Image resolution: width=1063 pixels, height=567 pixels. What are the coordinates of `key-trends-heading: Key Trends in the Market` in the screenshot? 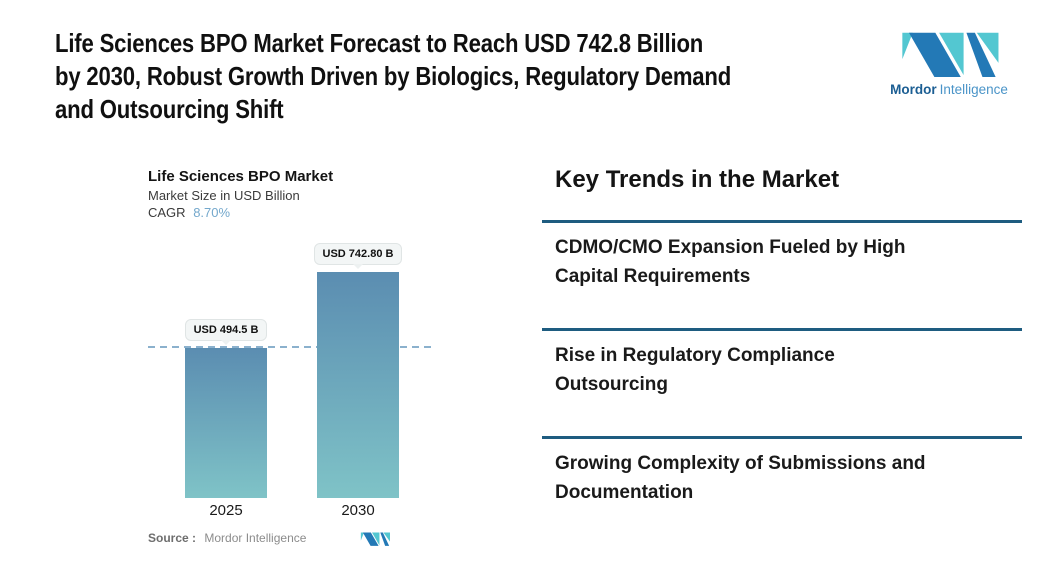 It's located at (697, 179).